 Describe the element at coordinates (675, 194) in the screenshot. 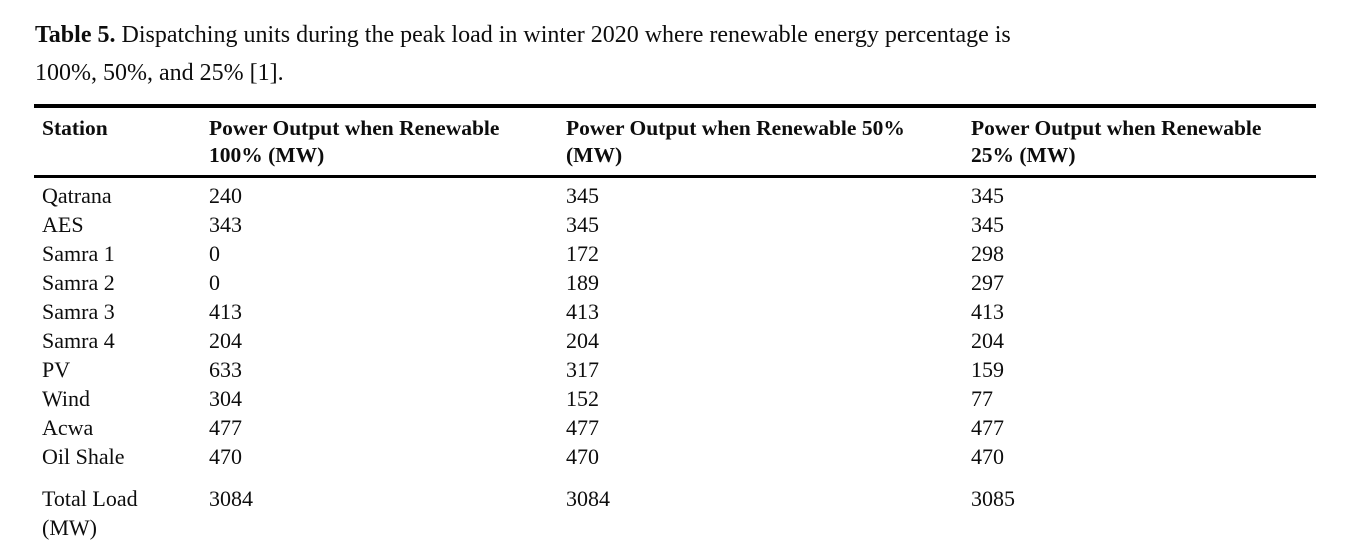

I see `table-row: Qatrana 240 345 345` at that location.